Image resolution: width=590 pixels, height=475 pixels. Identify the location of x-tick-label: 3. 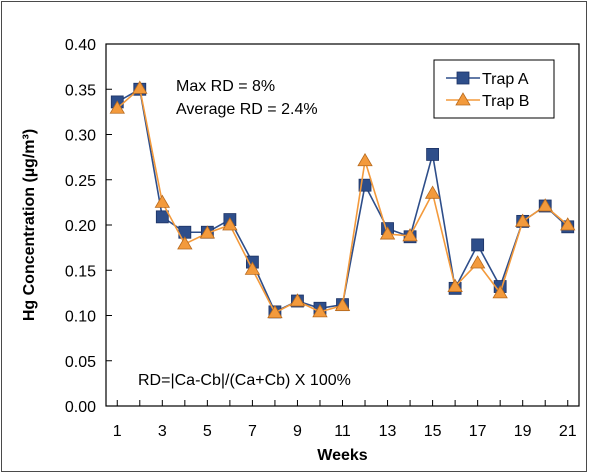
(162, 431).